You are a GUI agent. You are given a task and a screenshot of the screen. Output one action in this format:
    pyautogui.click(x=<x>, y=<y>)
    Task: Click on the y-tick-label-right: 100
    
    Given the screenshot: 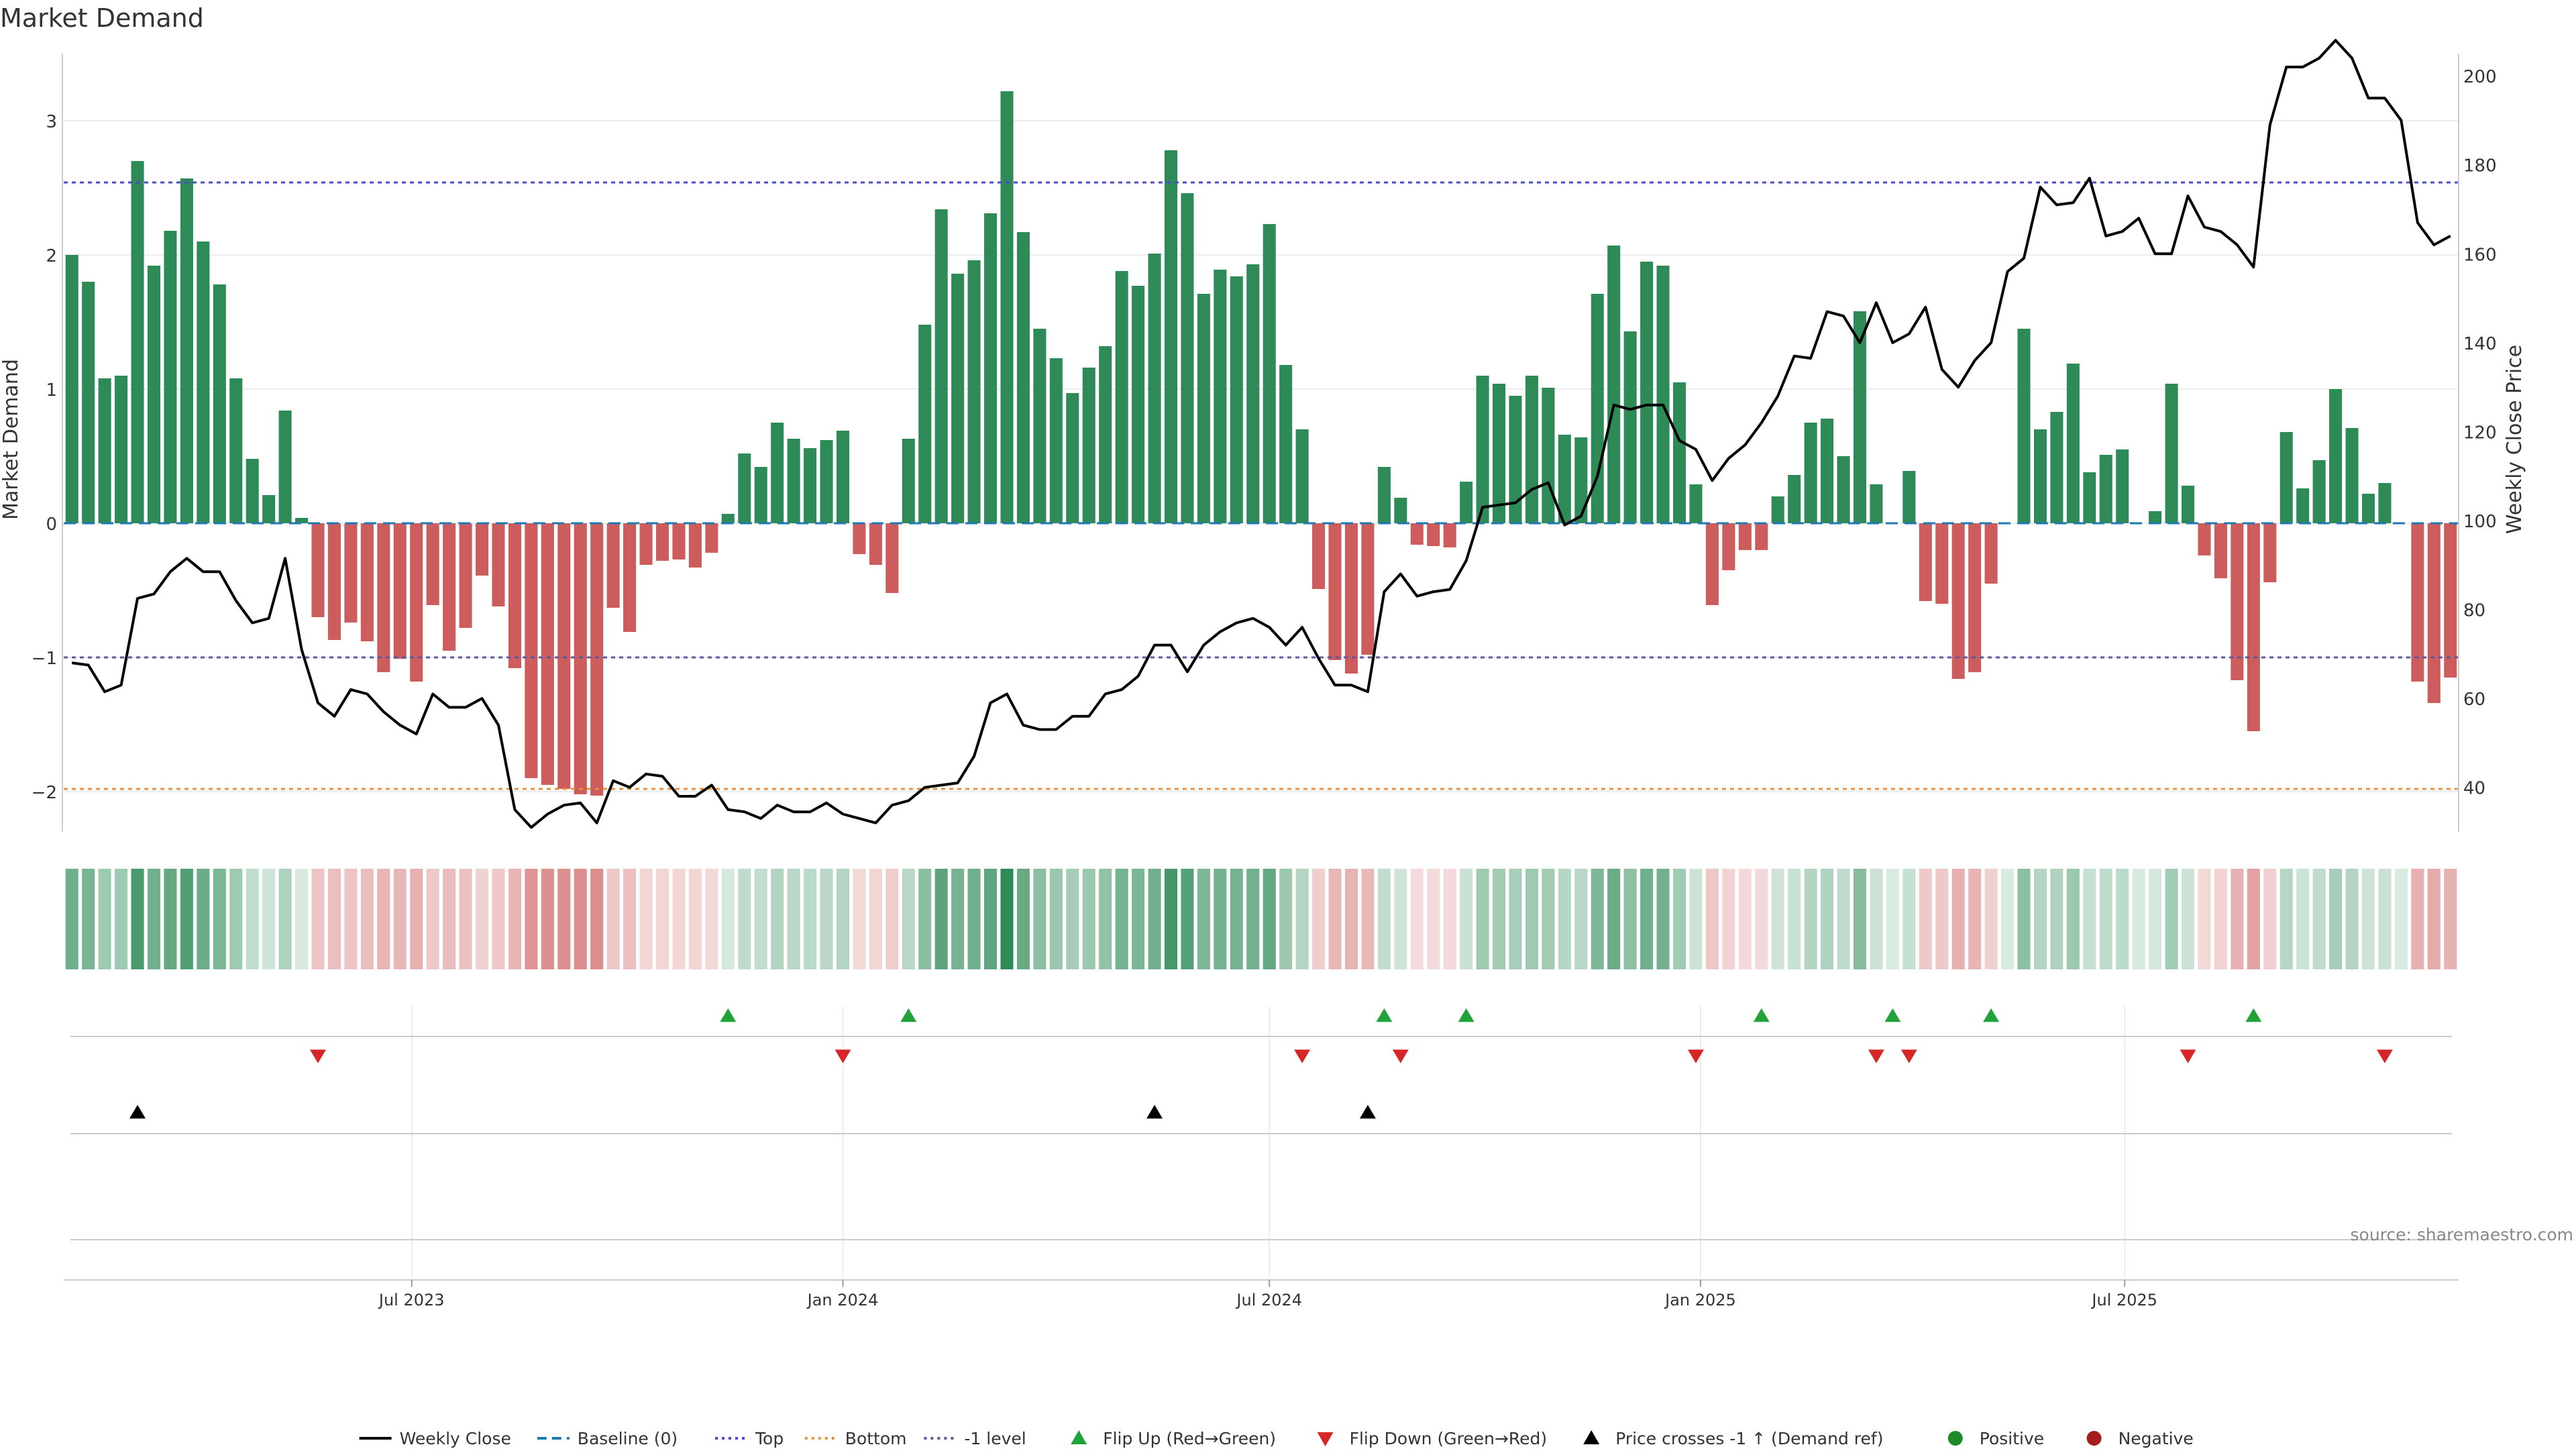 What is the action you would take?
    pyautogui.click(x=2480, y=522)
    